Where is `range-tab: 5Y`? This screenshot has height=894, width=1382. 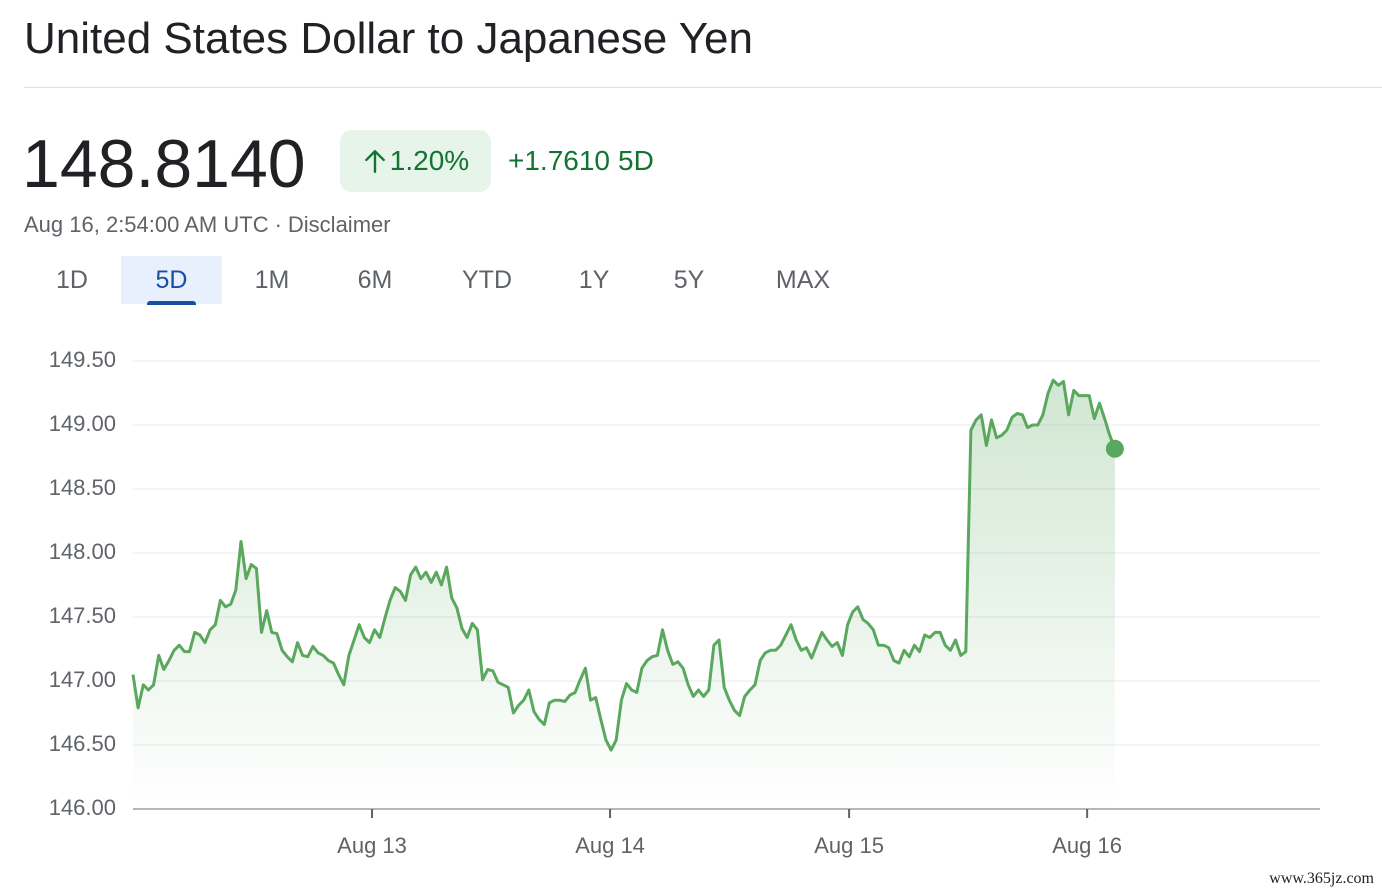 range-tab: 5Y is located at coordinates (689, 280).